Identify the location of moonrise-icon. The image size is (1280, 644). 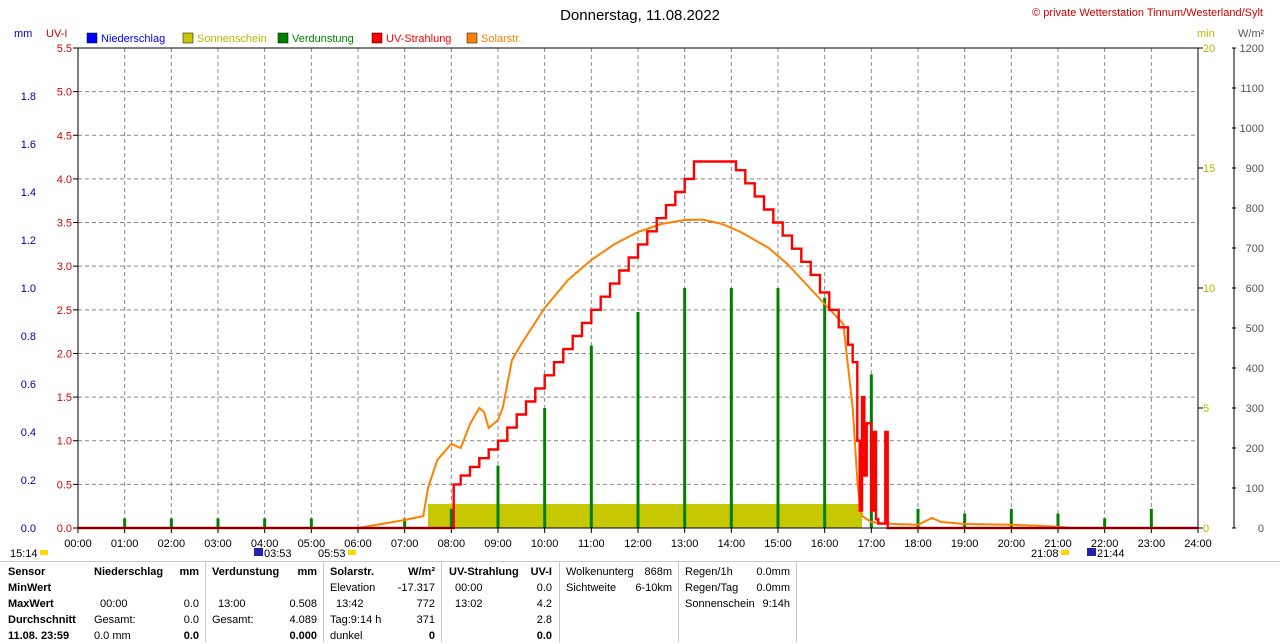
(258, 552).